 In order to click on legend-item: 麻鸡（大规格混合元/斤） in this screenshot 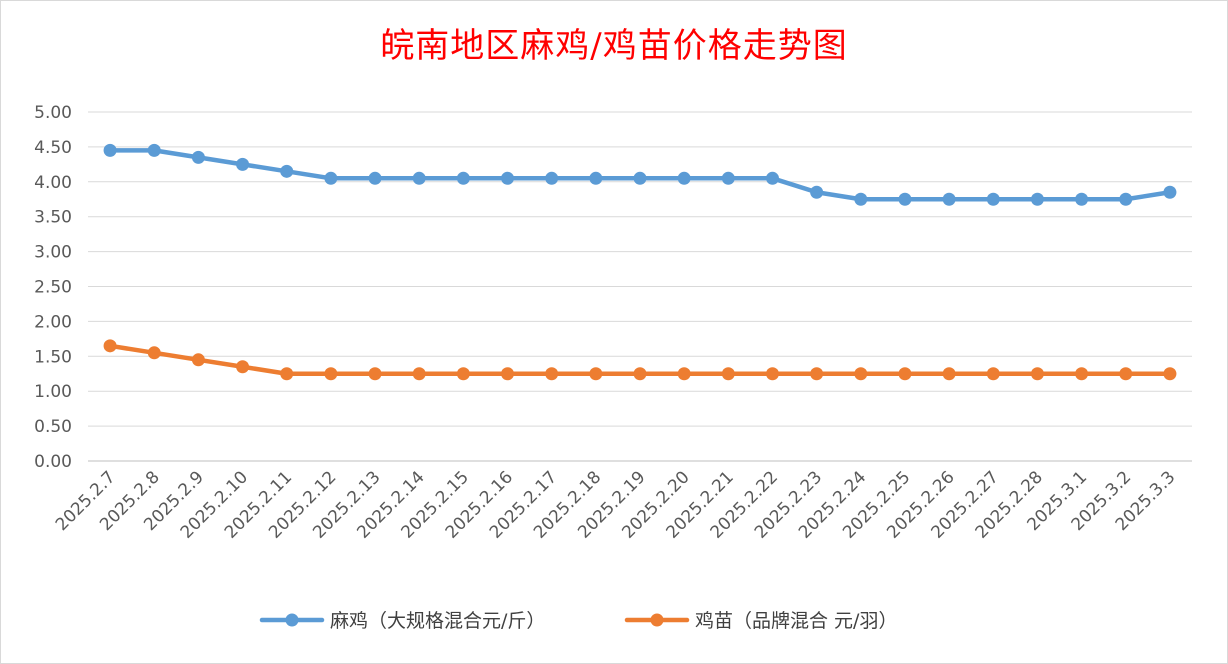, I will do `click(402, 621)`.